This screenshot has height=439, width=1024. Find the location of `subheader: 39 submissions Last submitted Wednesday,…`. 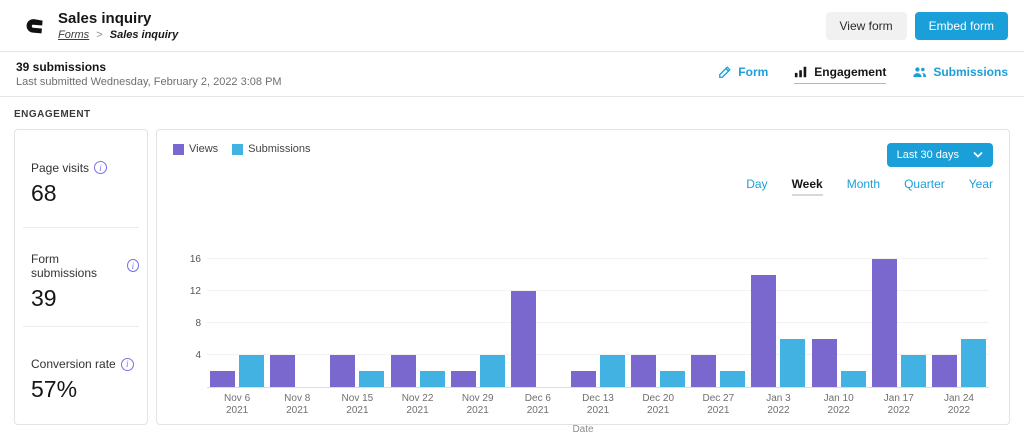

subheader: 39 submissions Last submitted Wednesday,… is located at coordinates (512, 74).